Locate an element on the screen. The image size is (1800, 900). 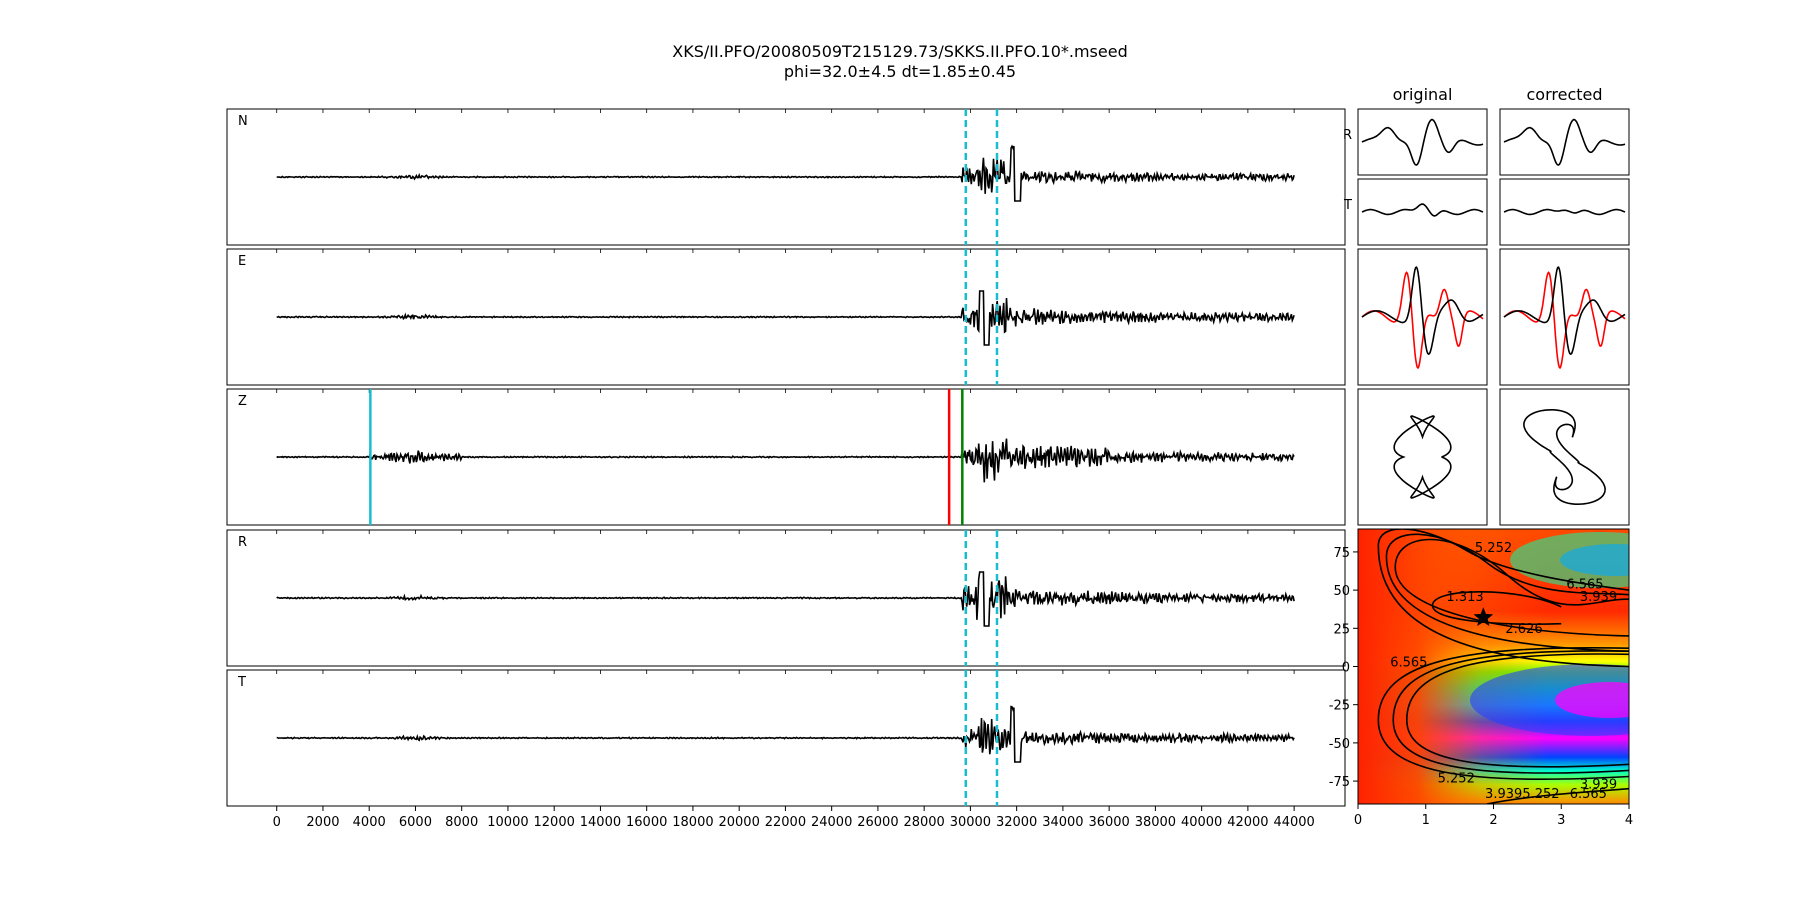
contour-label: 1.313 is located at coordinates (1464, 597).